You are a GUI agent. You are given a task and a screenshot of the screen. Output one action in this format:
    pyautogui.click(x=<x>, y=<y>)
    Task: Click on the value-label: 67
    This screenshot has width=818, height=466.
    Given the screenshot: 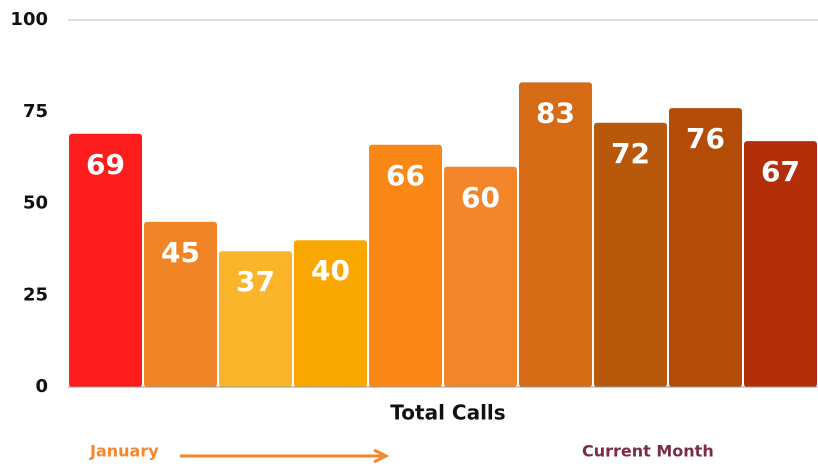 What is the action you would take?
    pyautogui.click(x=780, y=171)
    